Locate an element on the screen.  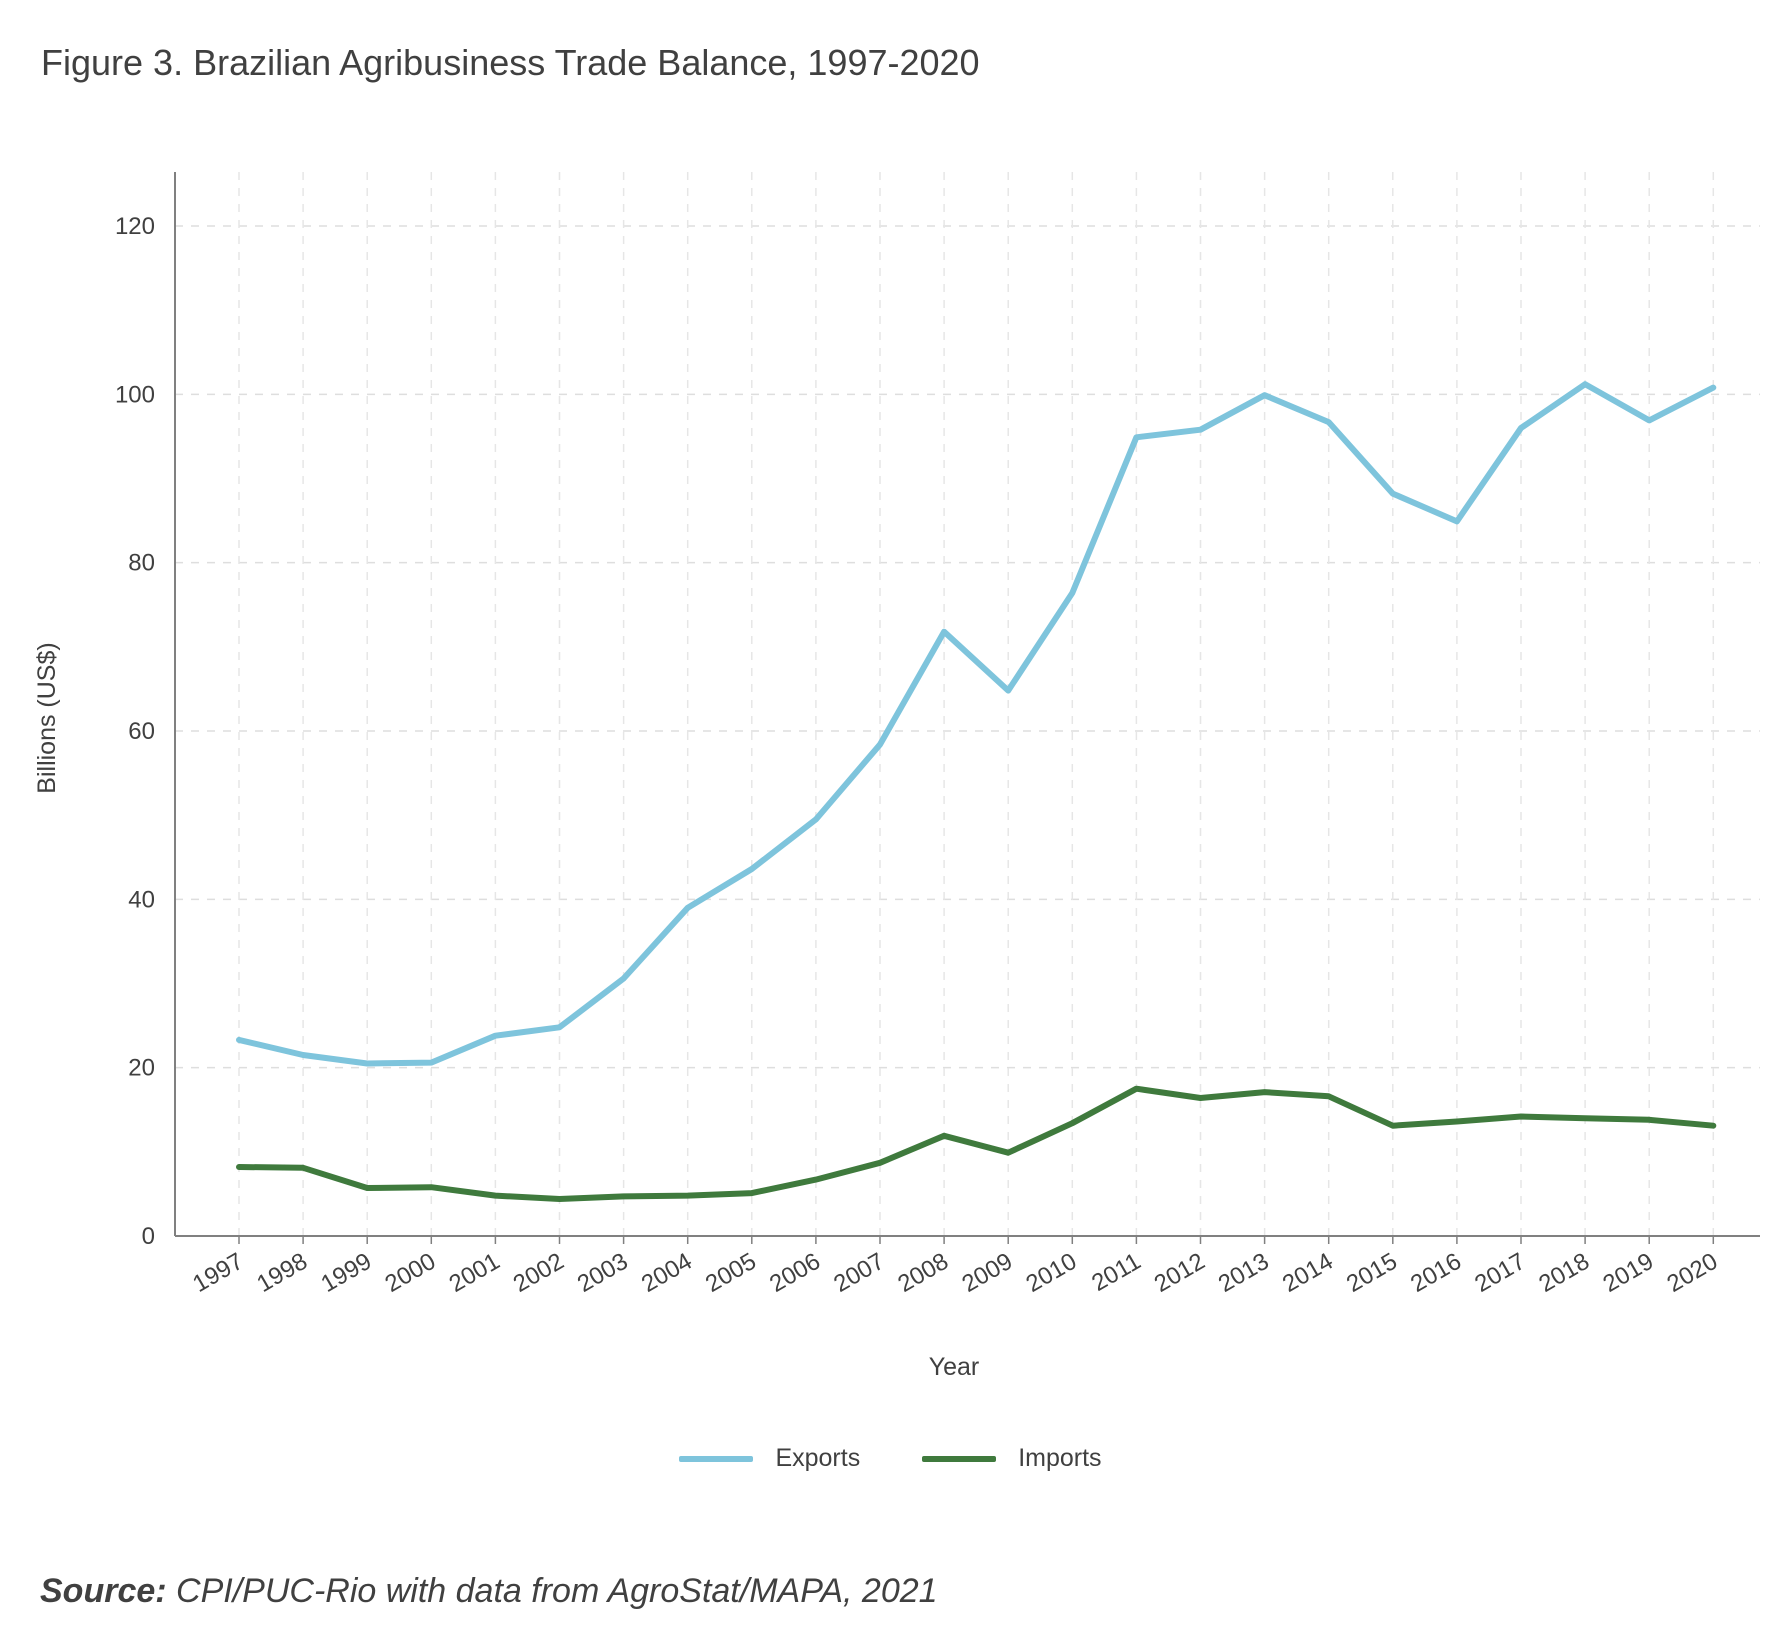
y-axis-title: Billions (US$) is located at coordinates (47, 717).